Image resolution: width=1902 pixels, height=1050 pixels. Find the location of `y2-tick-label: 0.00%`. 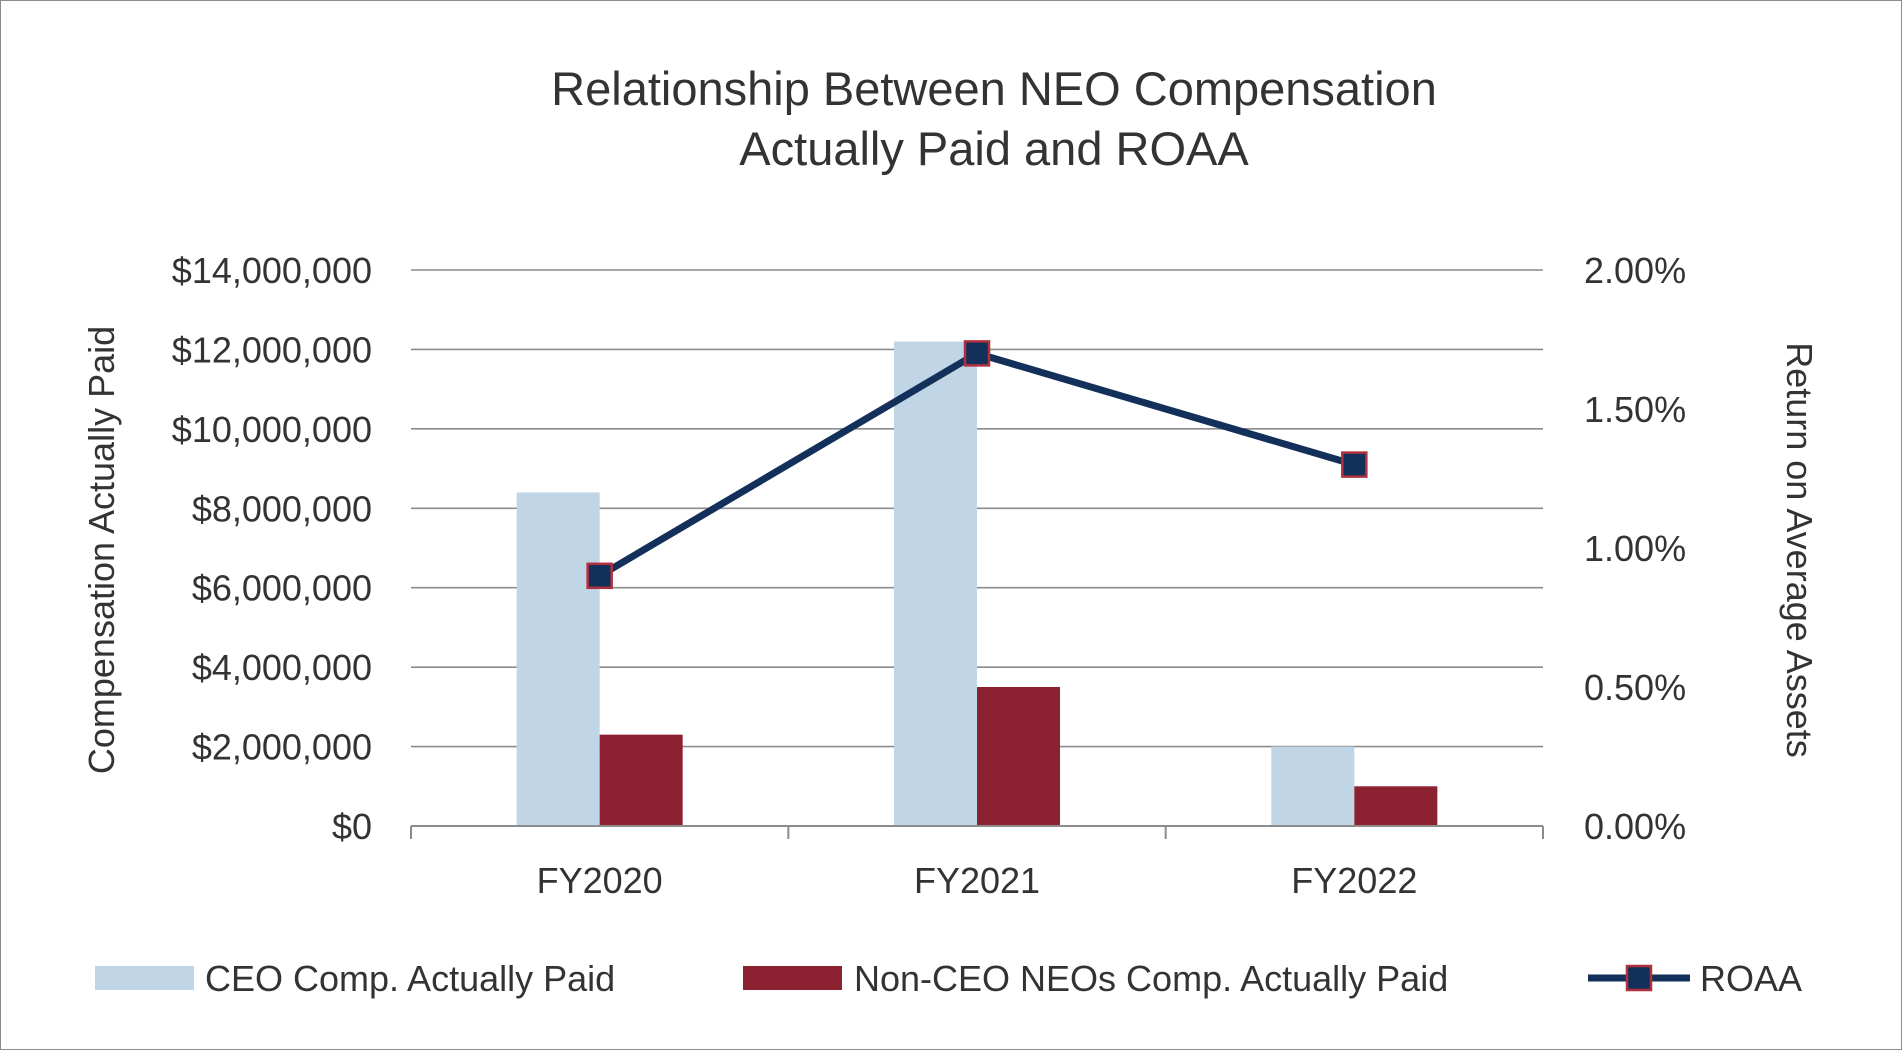

y2-tick-label: 0.00% is located at coordinates (1635, 826).